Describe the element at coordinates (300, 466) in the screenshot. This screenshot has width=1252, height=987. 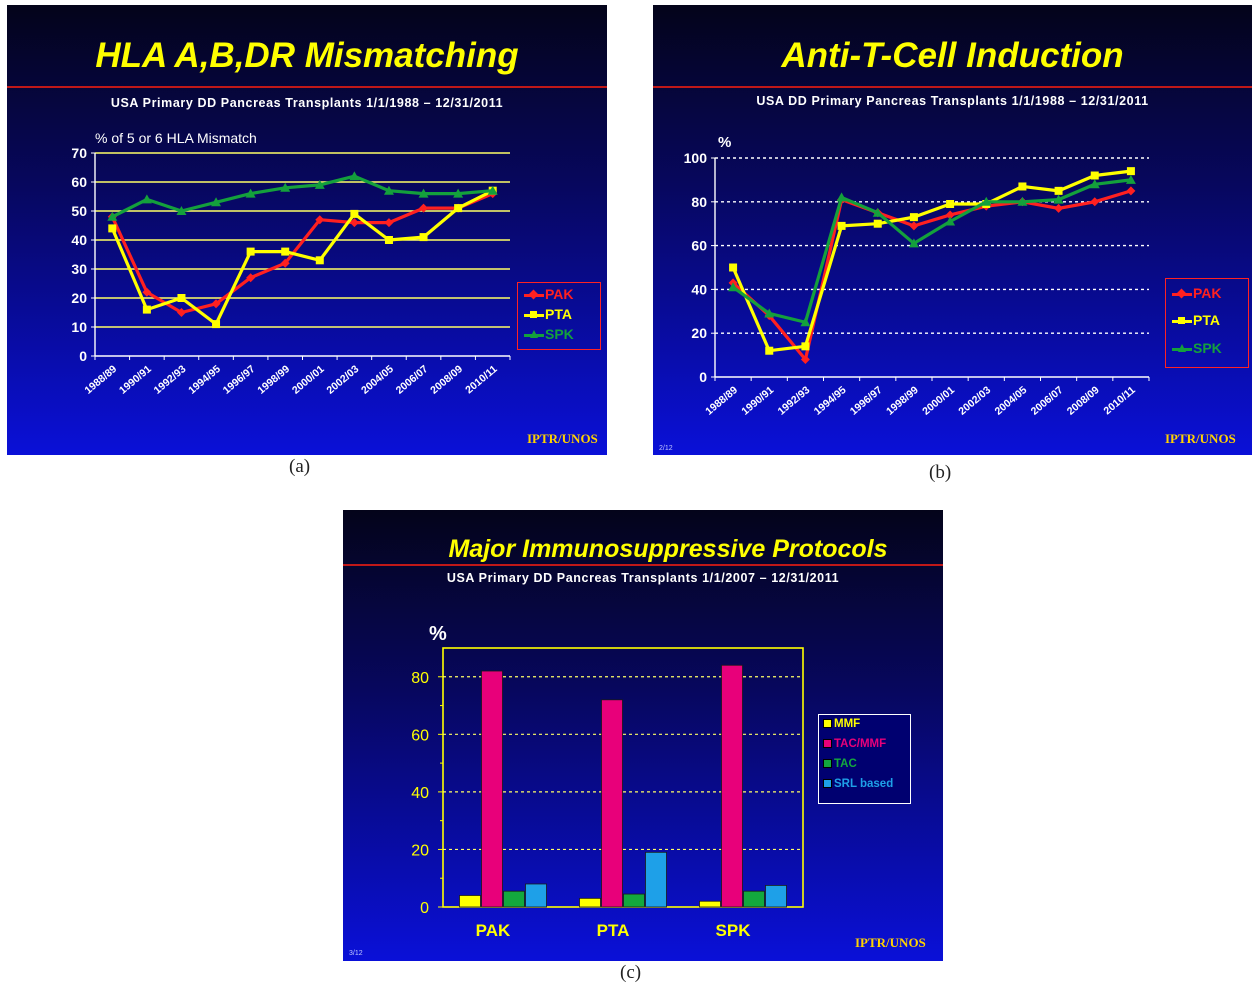
I see `caption-a: (a)` at that location.